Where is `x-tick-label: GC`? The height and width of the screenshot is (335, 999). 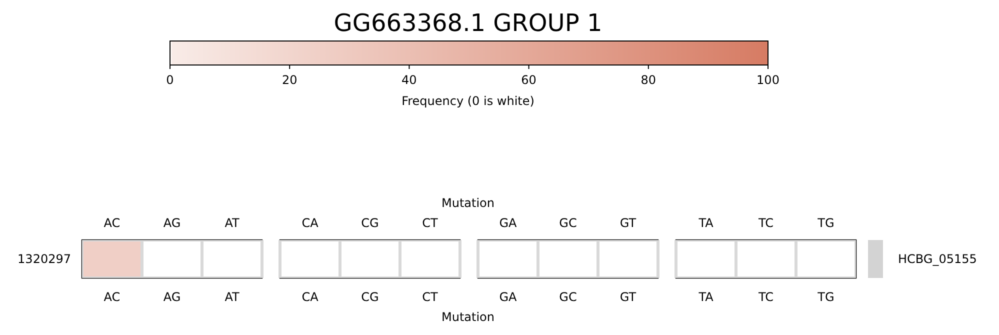
x-tick-label: GC is located at coordinates (568, 223).